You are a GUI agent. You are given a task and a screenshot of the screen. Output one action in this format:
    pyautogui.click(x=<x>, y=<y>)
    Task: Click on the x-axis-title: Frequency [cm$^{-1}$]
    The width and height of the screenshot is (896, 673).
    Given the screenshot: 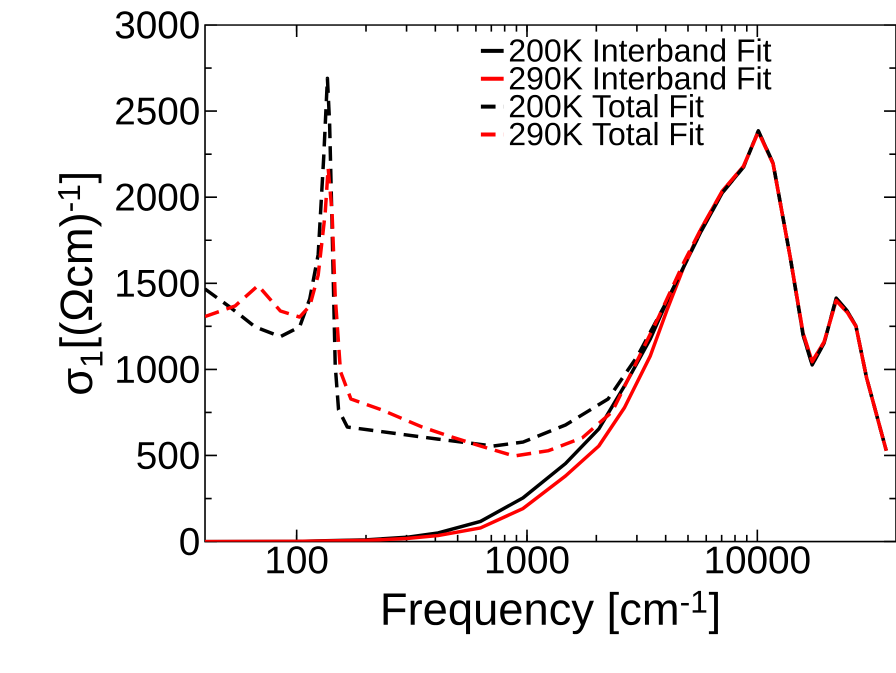 What is the action you would take?
    pyautogui.click(x=551, y=612)
    